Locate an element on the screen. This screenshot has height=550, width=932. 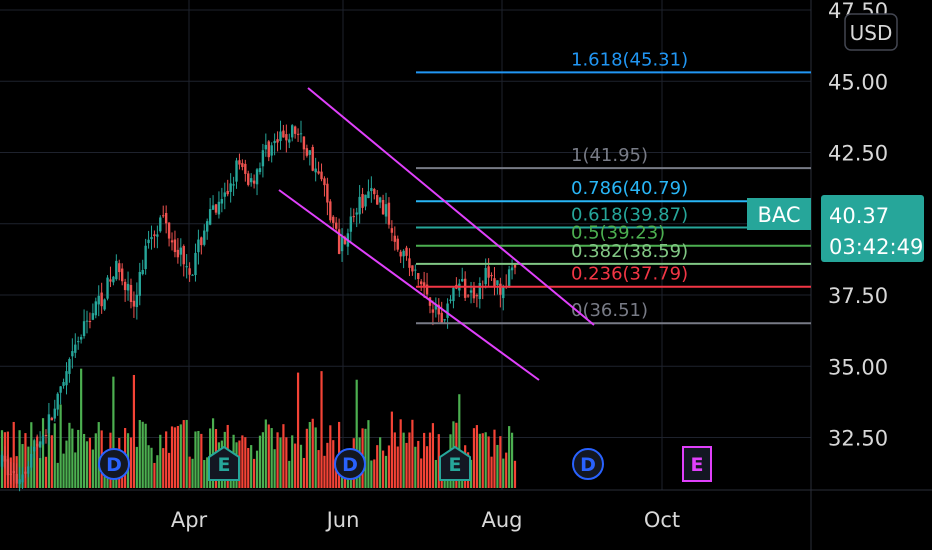
time-axis: Apr Jun Aug Oct is located at coordinates (425, 520).